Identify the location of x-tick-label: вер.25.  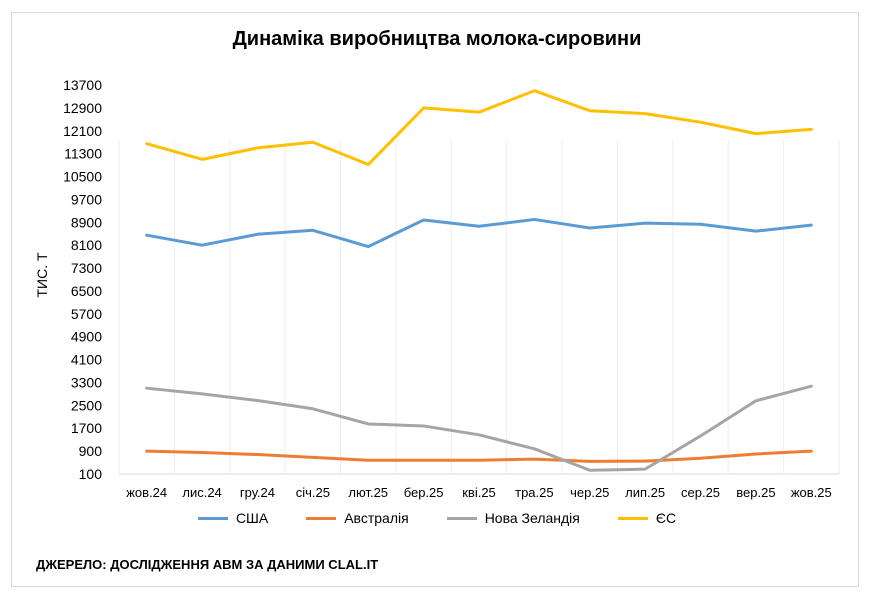
(755, 492).